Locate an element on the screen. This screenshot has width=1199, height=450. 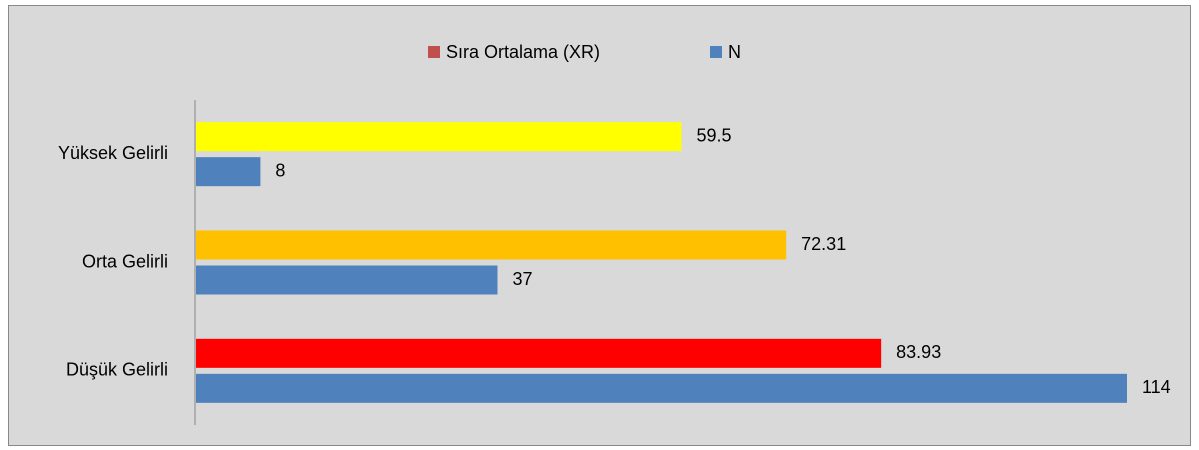
data-label: 59.5 is located at coordinates (713, 135).